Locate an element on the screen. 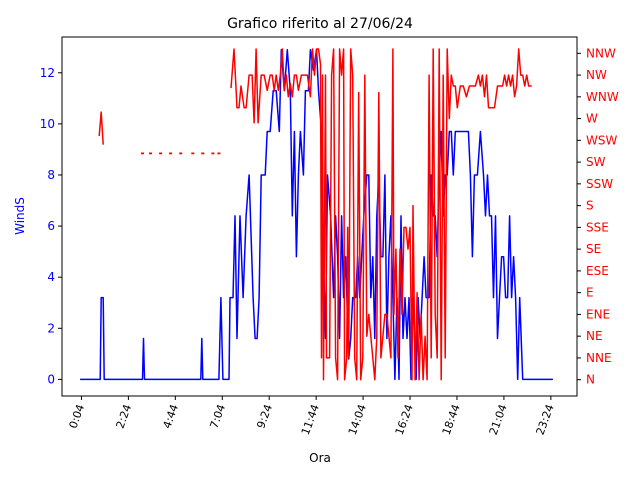 This screenshot has height=480, width=640. y-right-tick-label: NNE is located at coordinates (599, 358).